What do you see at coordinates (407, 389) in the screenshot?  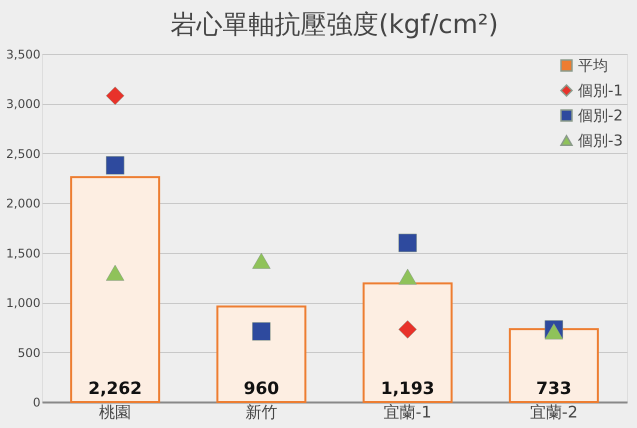 I see `data-label: 1,193` at bounding box center [407, 389].